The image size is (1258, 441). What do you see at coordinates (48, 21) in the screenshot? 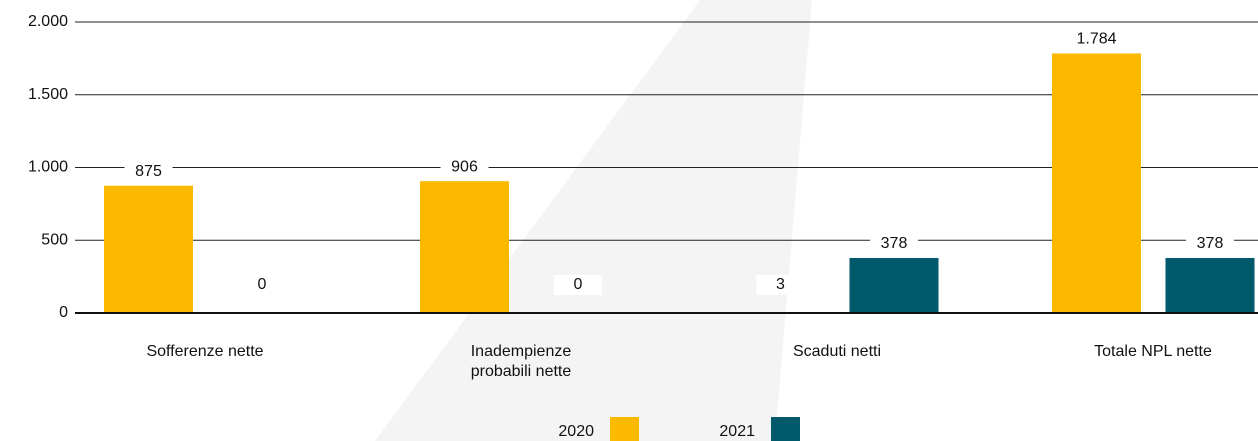
I see `y-tick-label: 2.000` at bounding box center [48, 21].